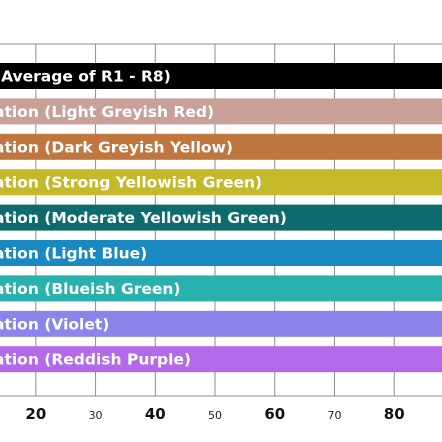  I want to click on bar-label-6: ation (Blueish Green), so click(90, 289).